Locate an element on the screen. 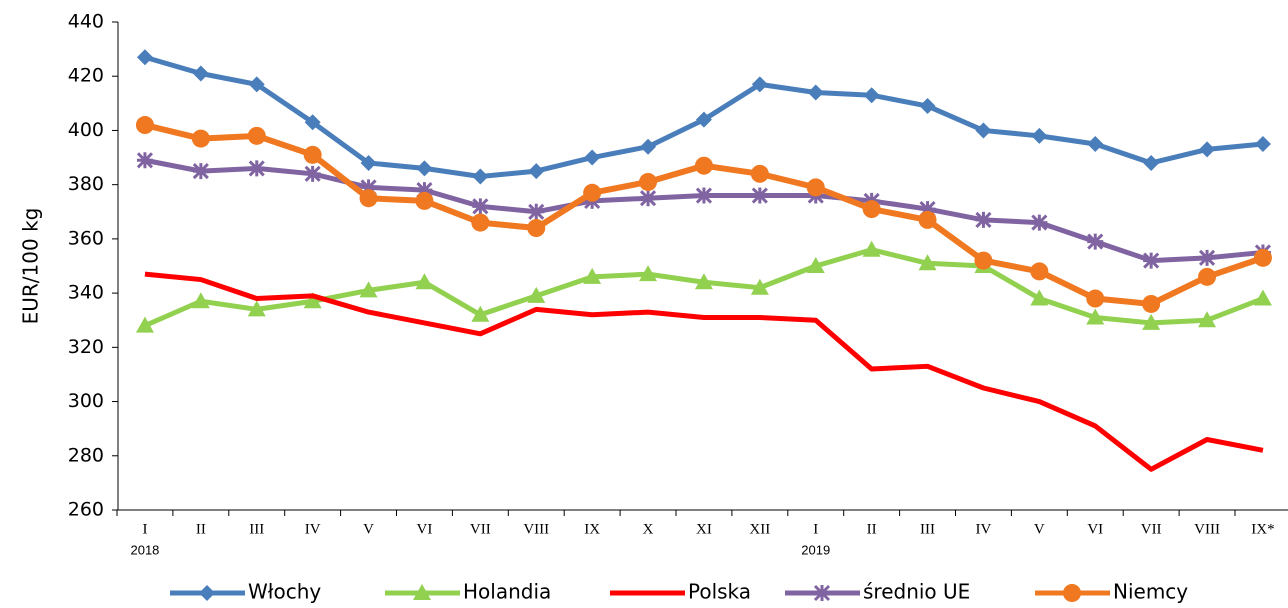 This screenshot has width=1288, height=608. y-tick-label: 360 is located at coordinates (86, 238).